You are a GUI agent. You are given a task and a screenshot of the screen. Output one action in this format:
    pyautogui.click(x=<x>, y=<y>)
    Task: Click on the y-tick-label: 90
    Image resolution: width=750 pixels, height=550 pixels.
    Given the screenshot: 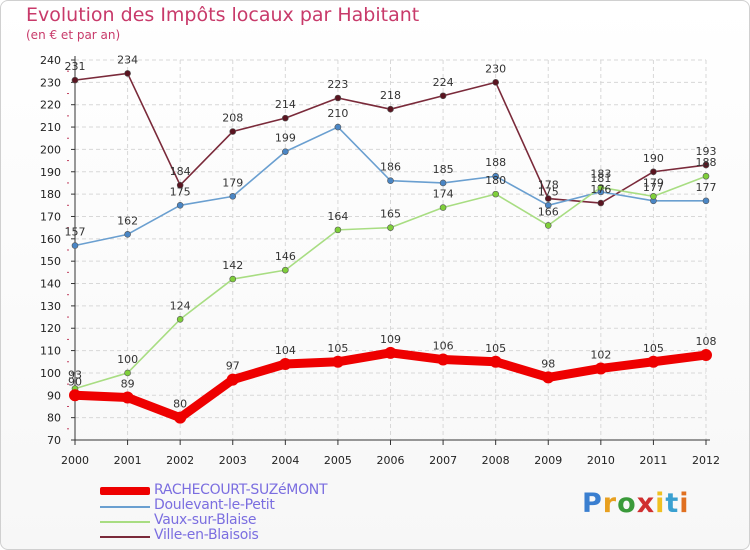 What is the action you would take?
    pyautogui.click(x=54, y=395)
    